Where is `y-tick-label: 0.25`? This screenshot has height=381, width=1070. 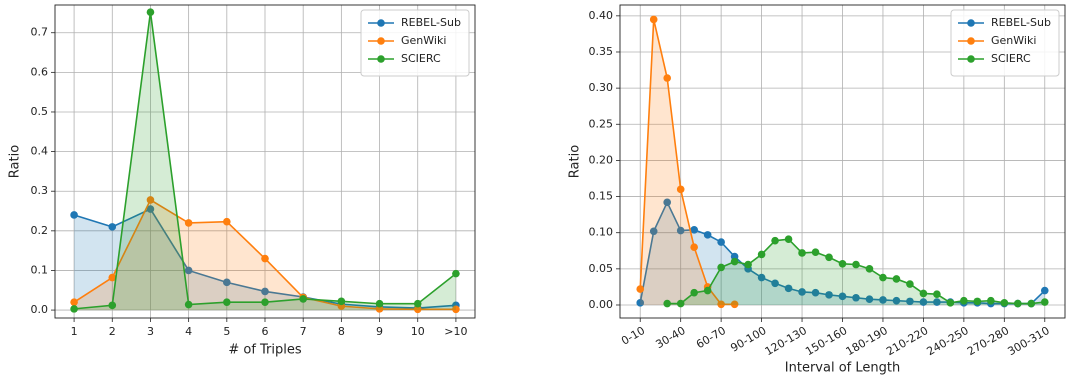 y-tick-label: 0.25 is located at coordinates (601, 123).